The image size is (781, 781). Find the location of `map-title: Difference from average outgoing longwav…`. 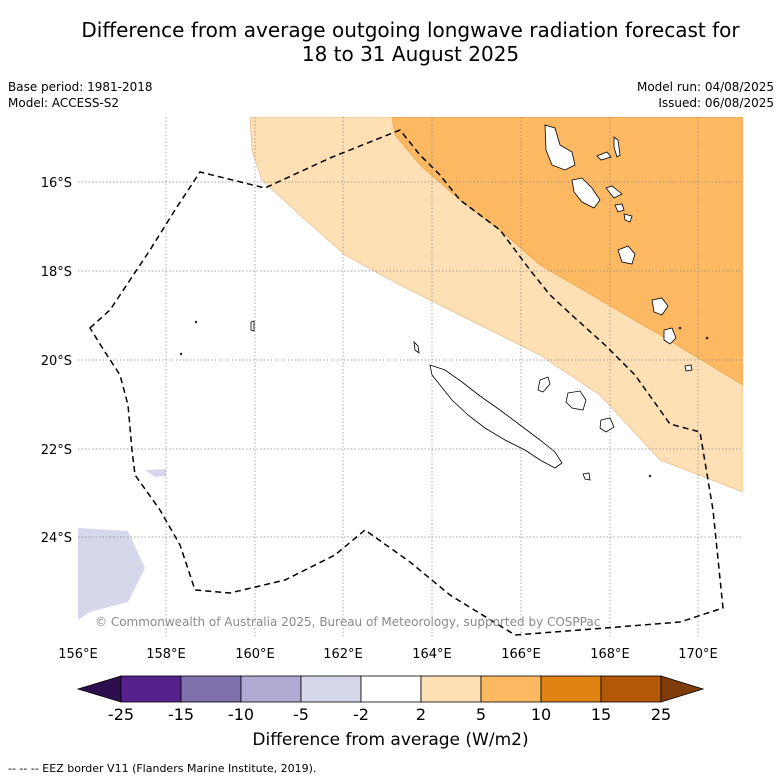

map-title: Difference from average outgoing longwav… is located at coordinates (390, 42).